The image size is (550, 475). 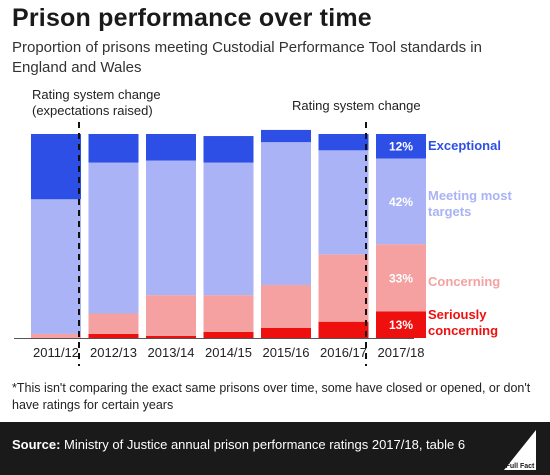 I want to click on x-tick-label: 2015/16, so click(x=286, y=352).